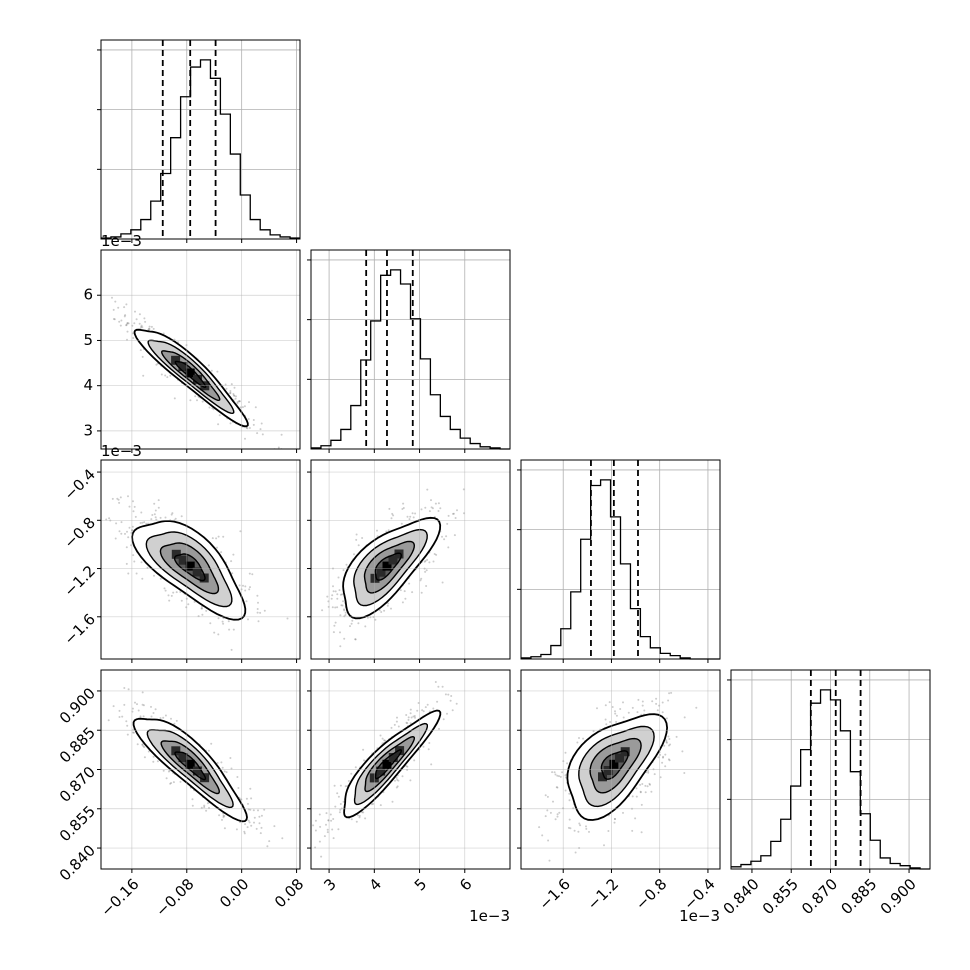  I want to click on x-tick-label-p3: 0.840, so click(741, 896).